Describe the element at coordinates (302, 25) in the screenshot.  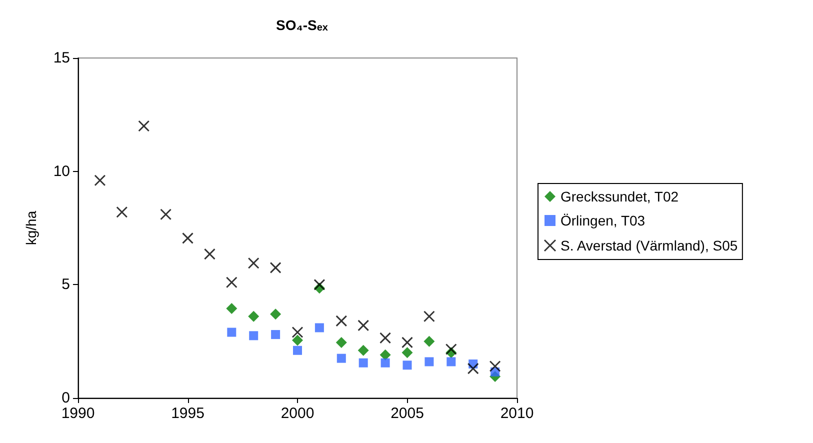
I see `chart-title: SO₄-Sex` at that location.